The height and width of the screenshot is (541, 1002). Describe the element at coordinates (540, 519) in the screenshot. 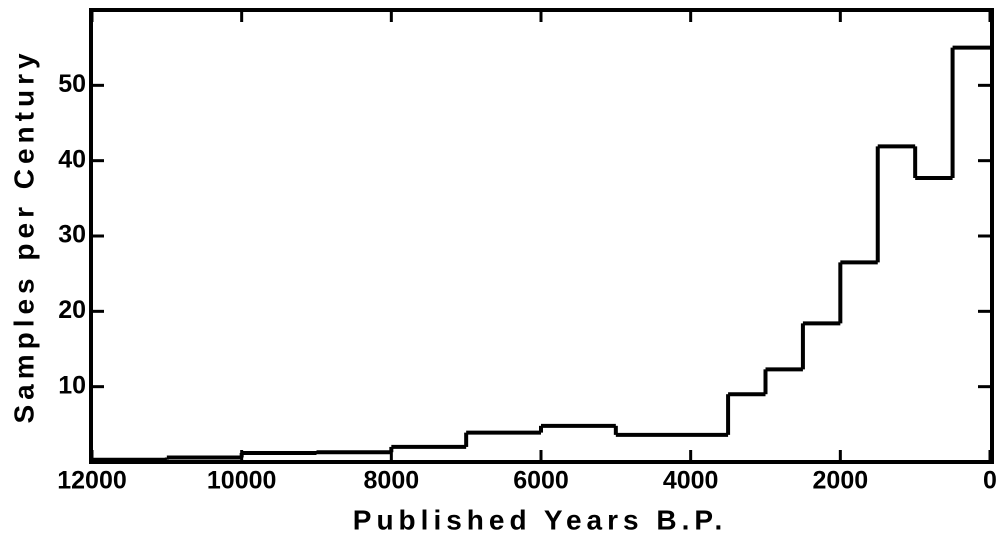

I see `x-axis-label: Published Years B.P.` at that location.